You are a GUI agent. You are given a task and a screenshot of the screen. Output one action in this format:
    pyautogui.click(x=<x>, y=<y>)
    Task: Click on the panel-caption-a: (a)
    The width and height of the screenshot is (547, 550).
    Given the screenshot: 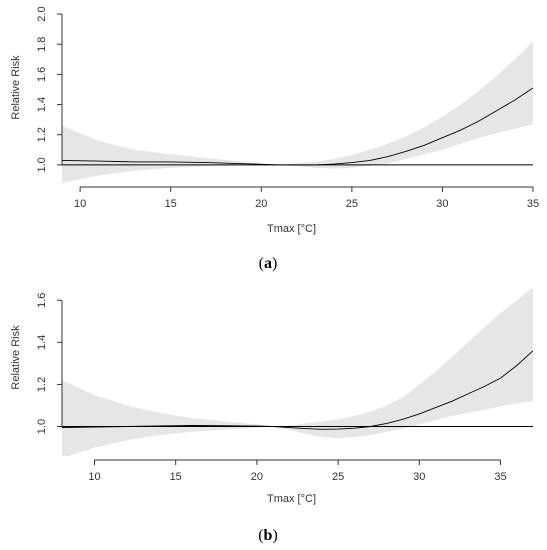 What is the action you would take?
    pyautogui.click(x=268, y=263)
    